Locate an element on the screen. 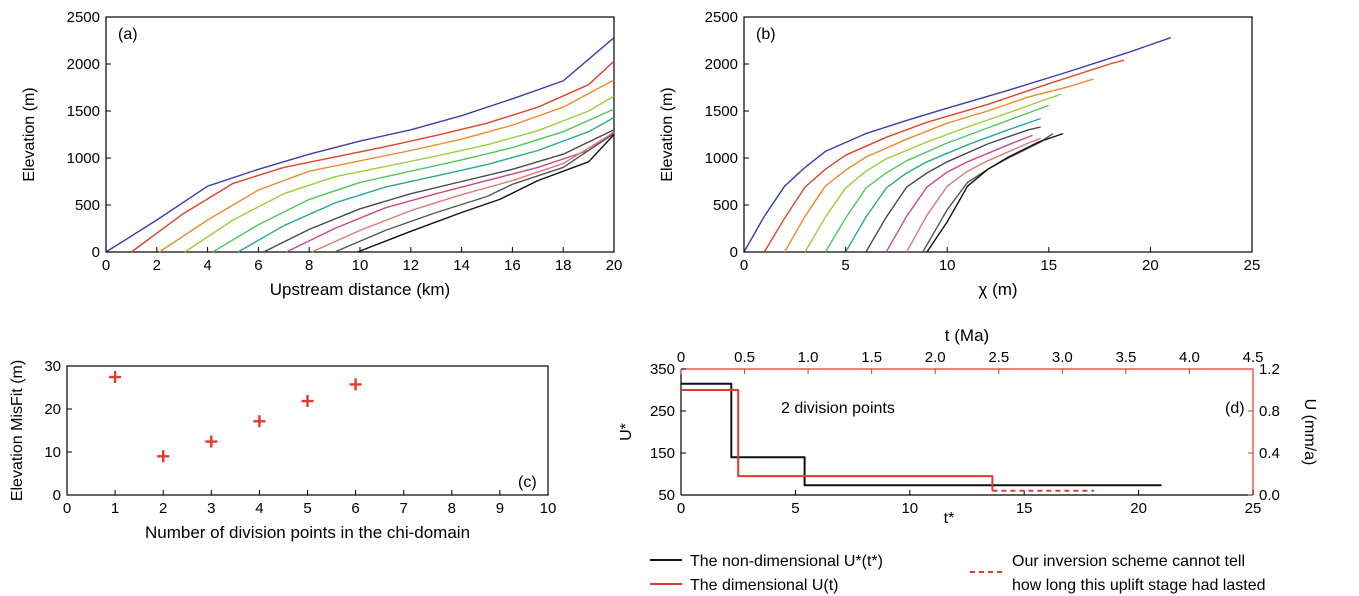 The image size is (1359, 596). chart_data.3-tick-label: 50 is located at coordinates (666, 495).